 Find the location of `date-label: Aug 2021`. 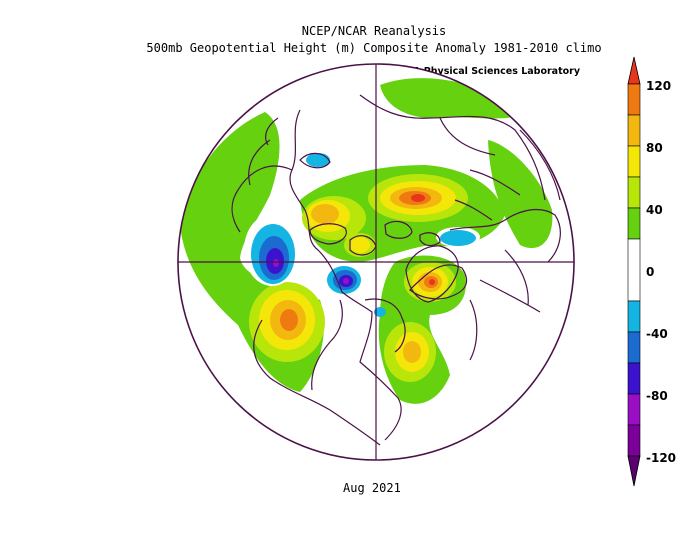

date-label: Aug 2021 is located at coordinates (372, 488).